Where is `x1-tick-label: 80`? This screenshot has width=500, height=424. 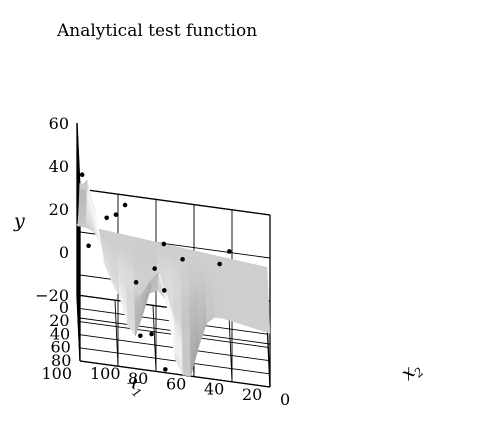 x1-tick-label: 80 is located at coordinates (61, 360).